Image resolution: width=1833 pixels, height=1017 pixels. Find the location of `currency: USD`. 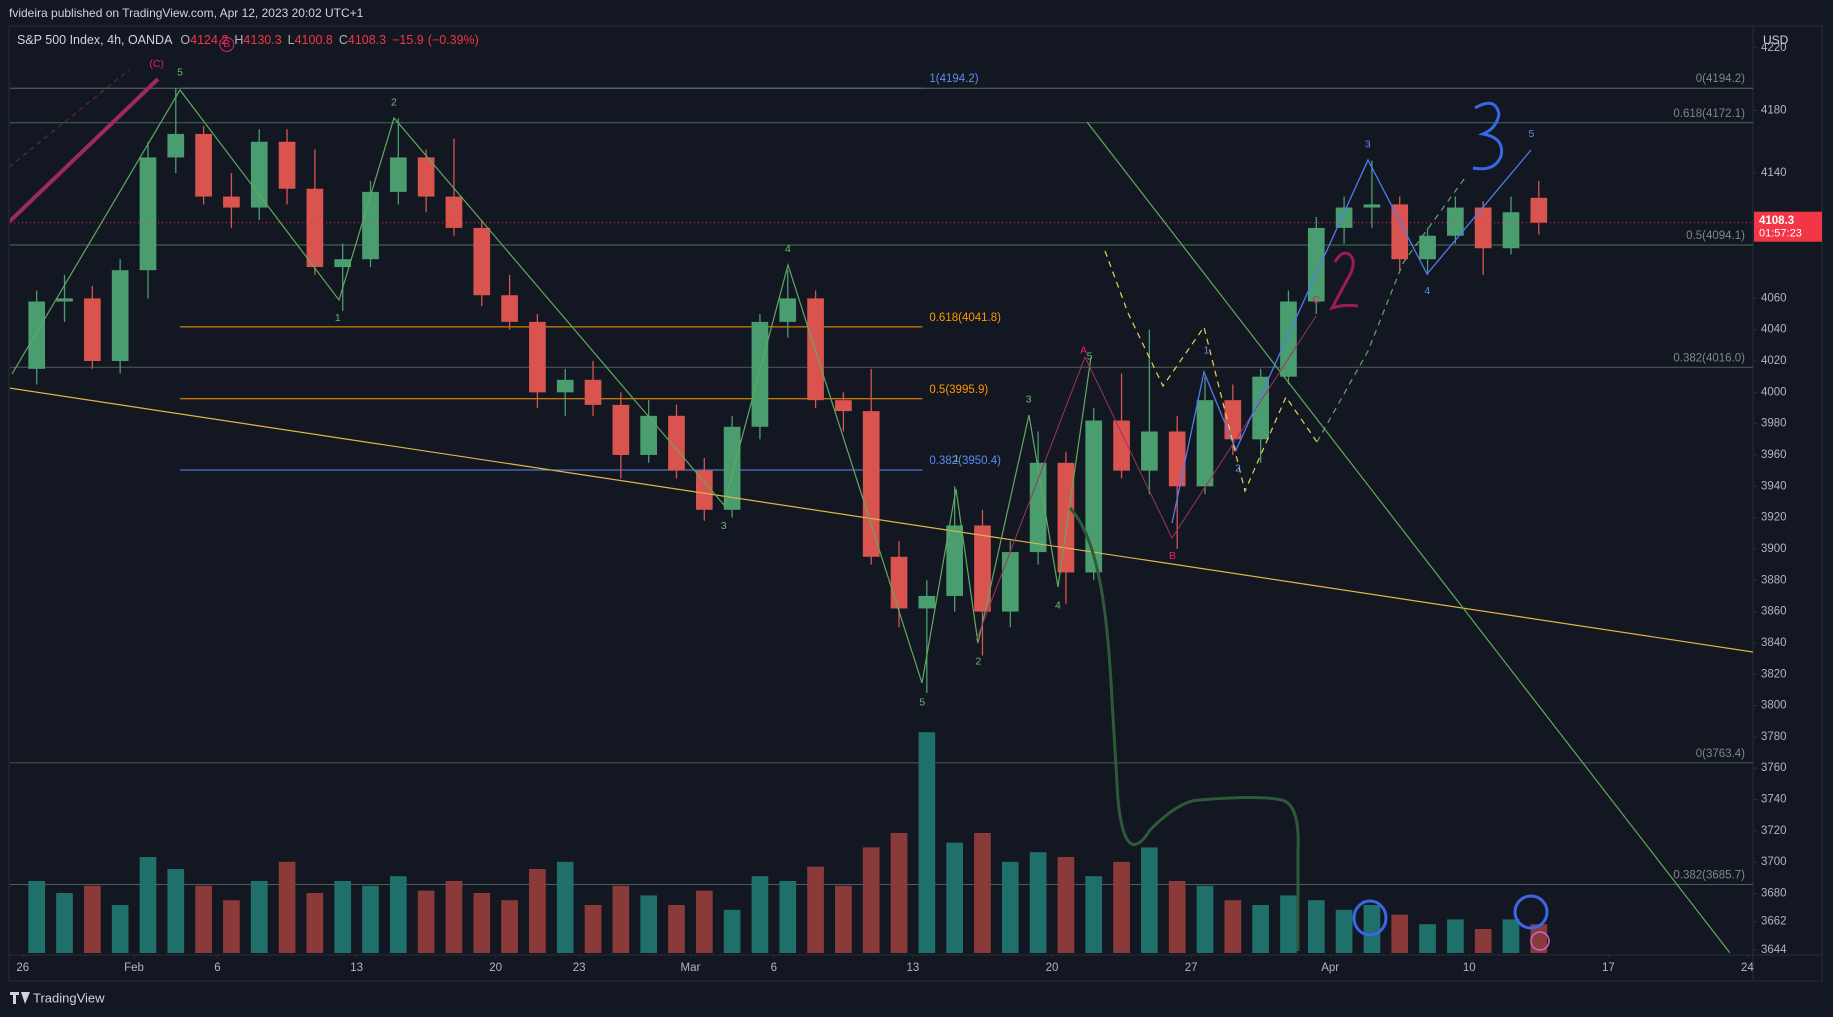

currency: USD is located at coordinates (1776, 40).